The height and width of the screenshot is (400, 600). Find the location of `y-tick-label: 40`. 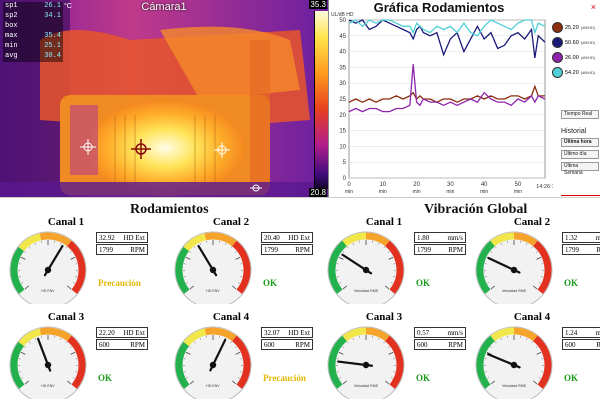

y-tick-label: 40 is located at coordinates (342, 53).